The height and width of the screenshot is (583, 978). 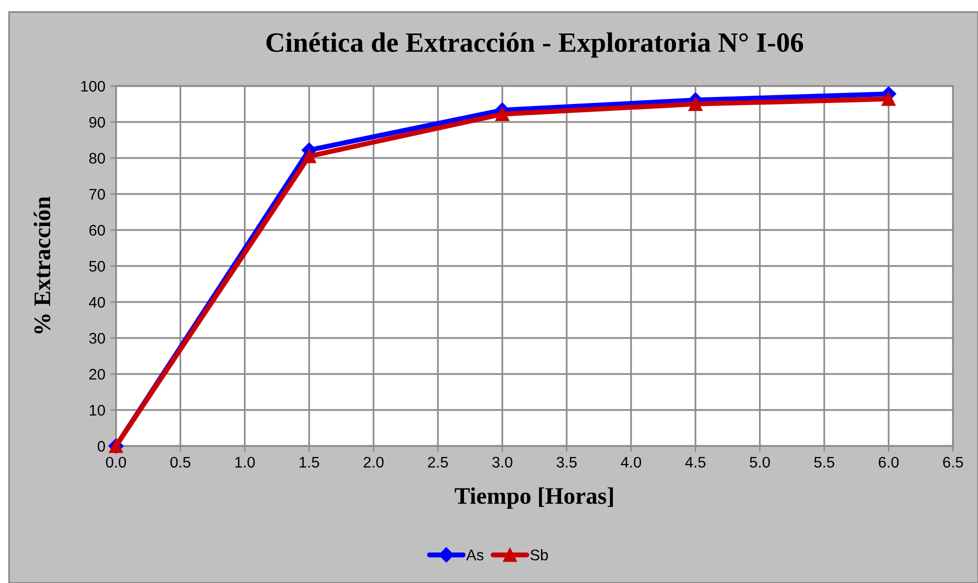 What do you see at coordinates (245, 462) in the screenshot?
I see `x-tick-label: 1.0` at bounding box center [245, 462].